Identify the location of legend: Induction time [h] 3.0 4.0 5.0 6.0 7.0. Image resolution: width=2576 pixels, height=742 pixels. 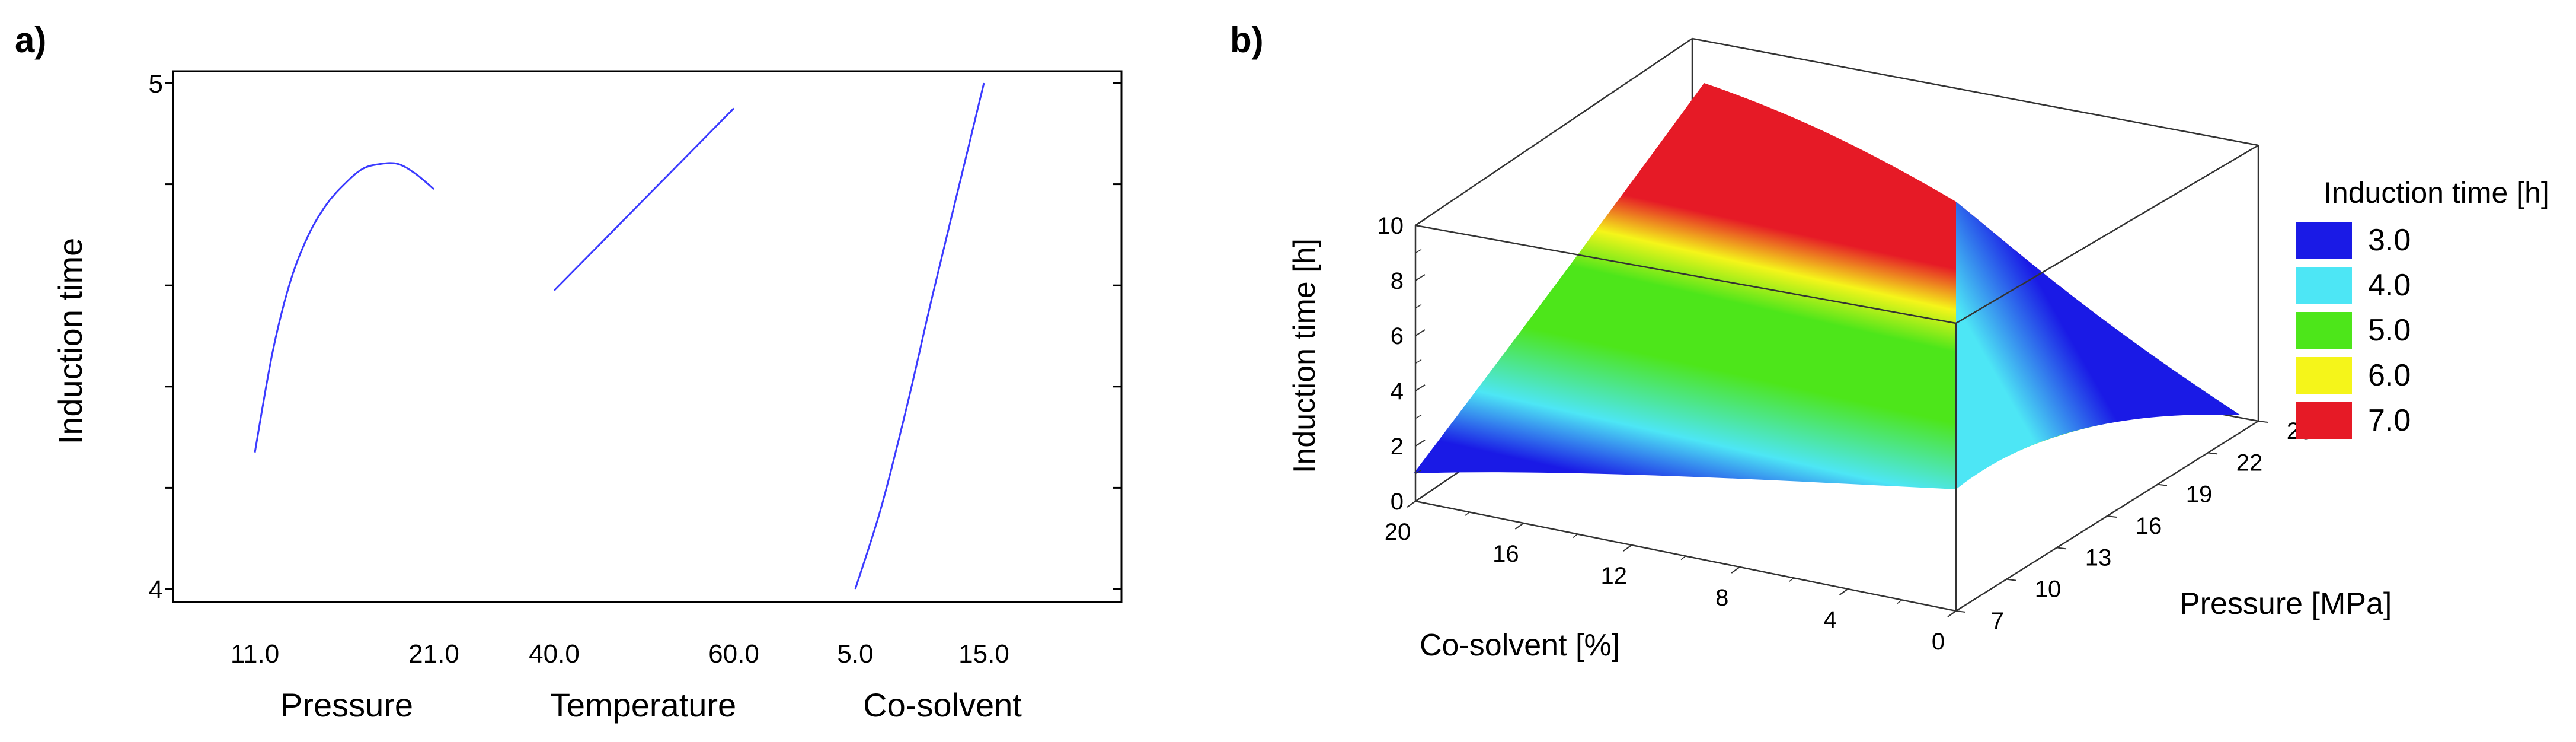
(2422, 308).